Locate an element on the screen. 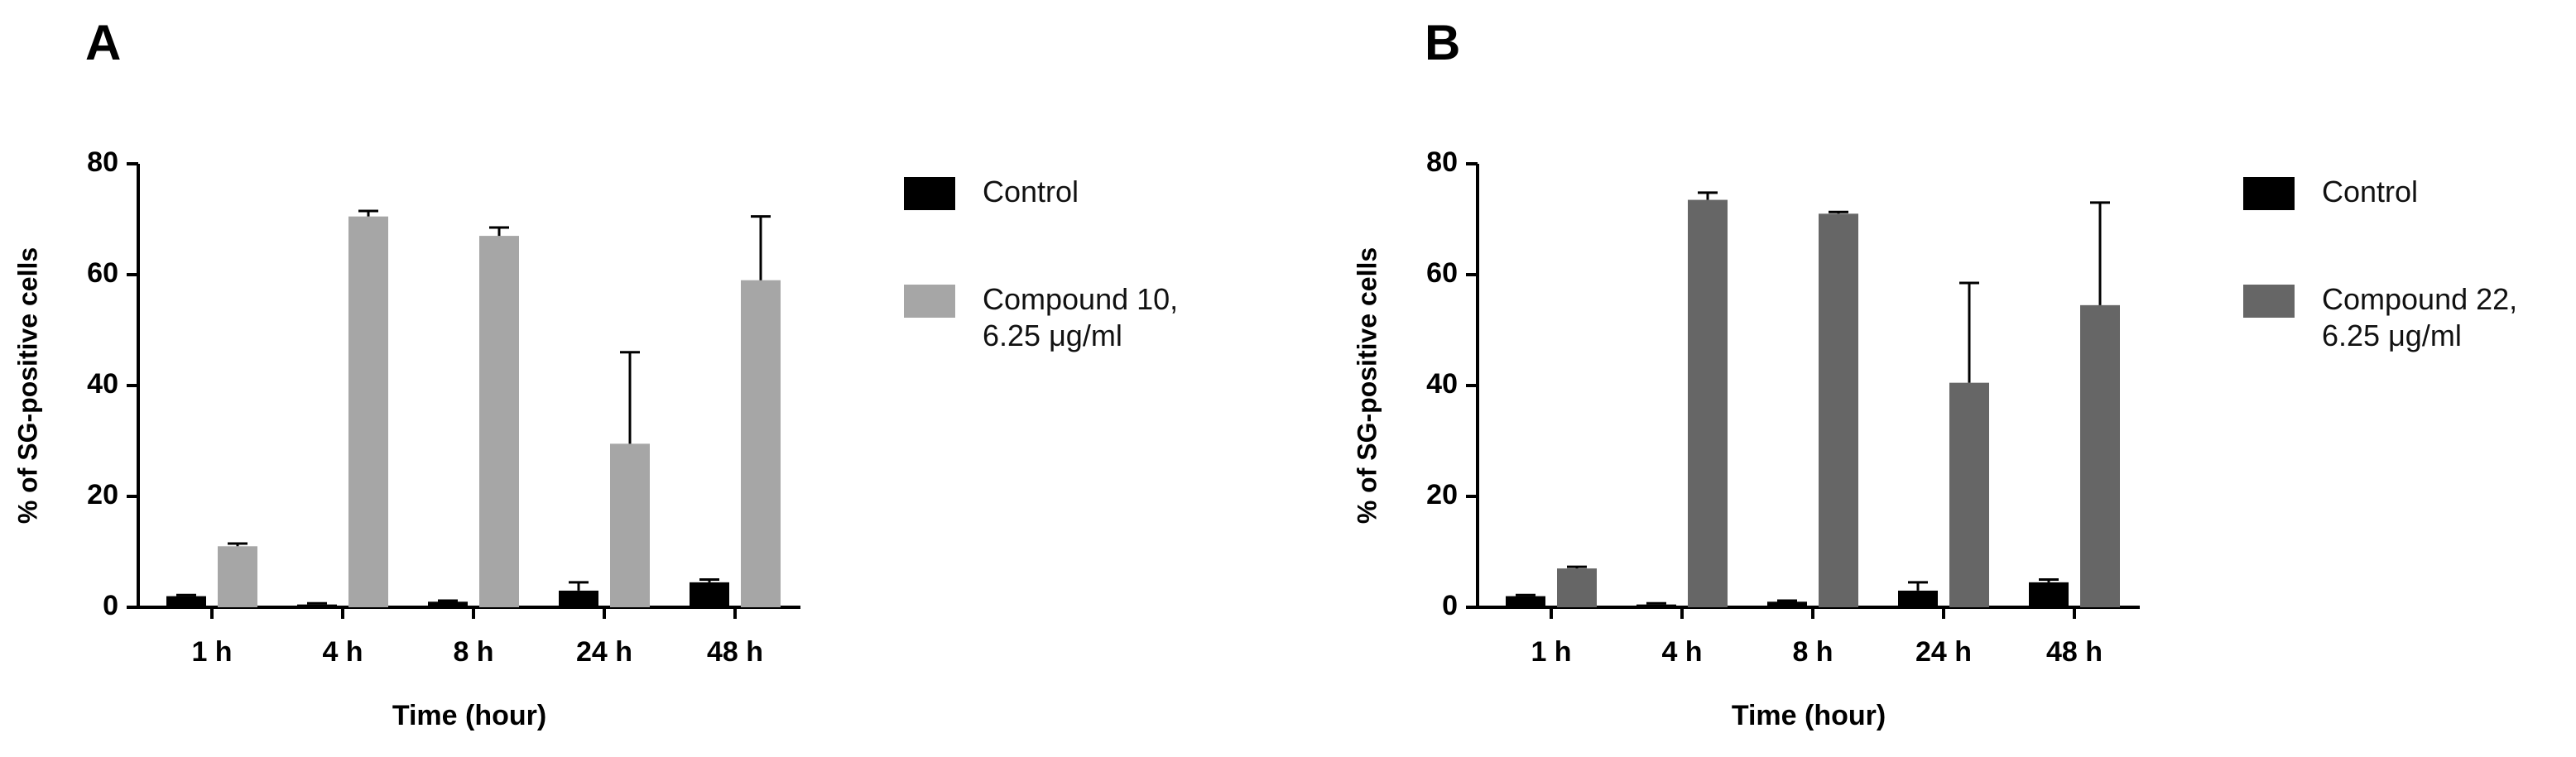 The image size is (2576, 757). panel-label: A is located at coordinates (103, 42).